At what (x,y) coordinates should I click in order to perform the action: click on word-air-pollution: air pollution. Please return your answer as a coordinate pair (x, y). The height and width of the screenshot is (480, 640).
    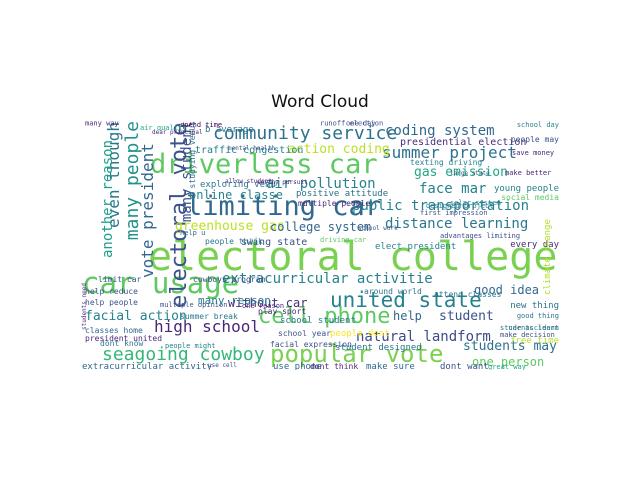
    Looking at the image, I should click on (321, 184).